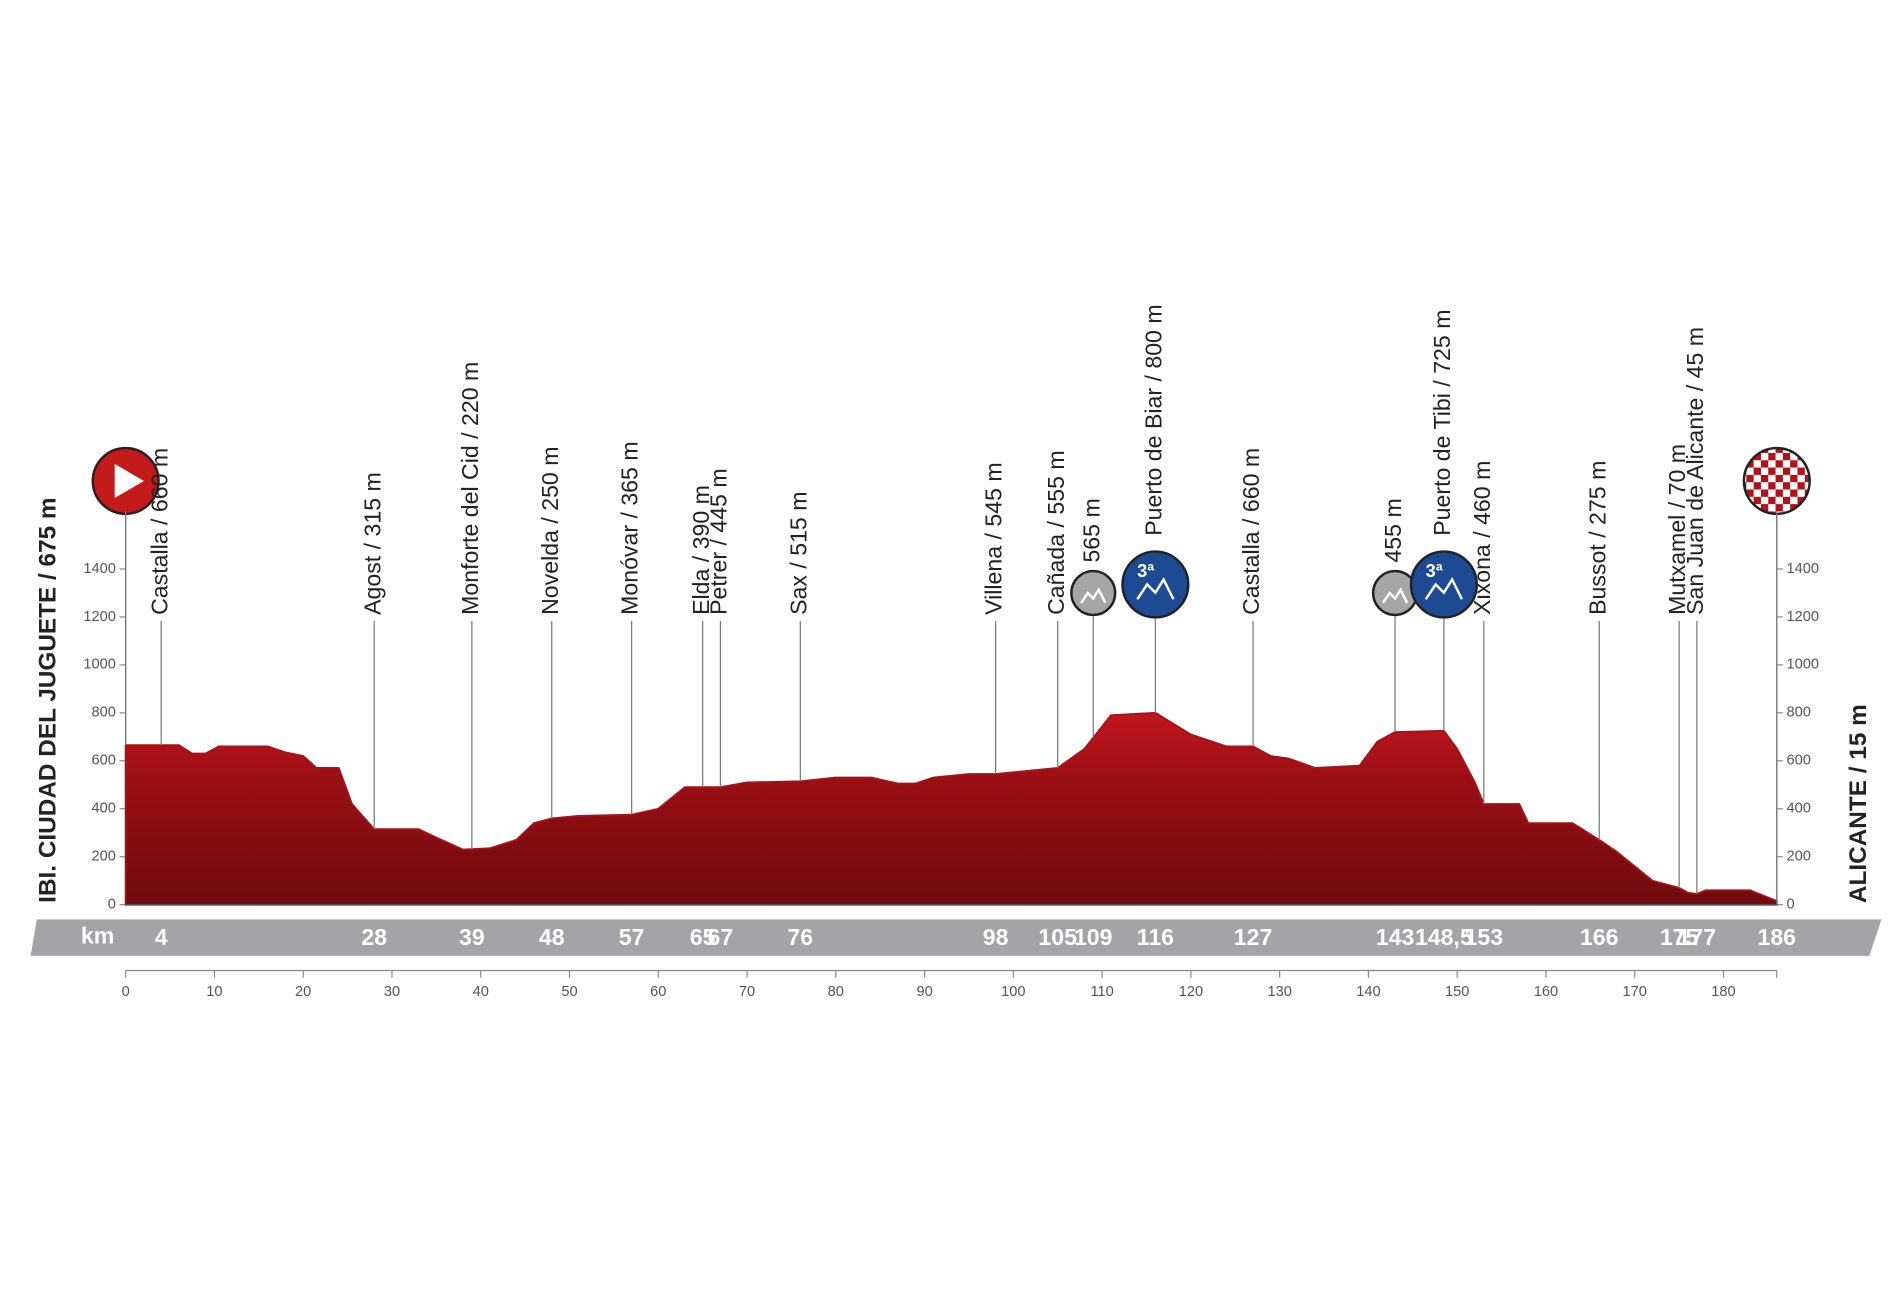  What do you see at coordinates (1482, 538) in the screenshot?
I see `waypoint-label: Xixona / 460 m` at bounding box center [1482, 538].